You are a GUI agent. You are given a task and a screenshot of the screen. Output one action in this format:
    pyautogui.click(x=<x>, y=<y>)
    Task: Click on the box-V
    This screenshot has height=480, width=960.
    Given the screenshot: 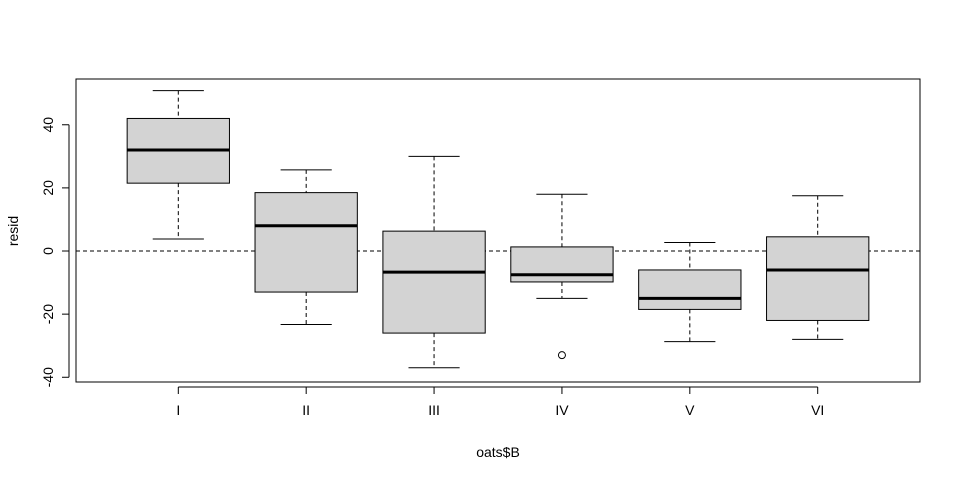 What is the action you would take?
    pyautogui.click(x=690, y=292)
    